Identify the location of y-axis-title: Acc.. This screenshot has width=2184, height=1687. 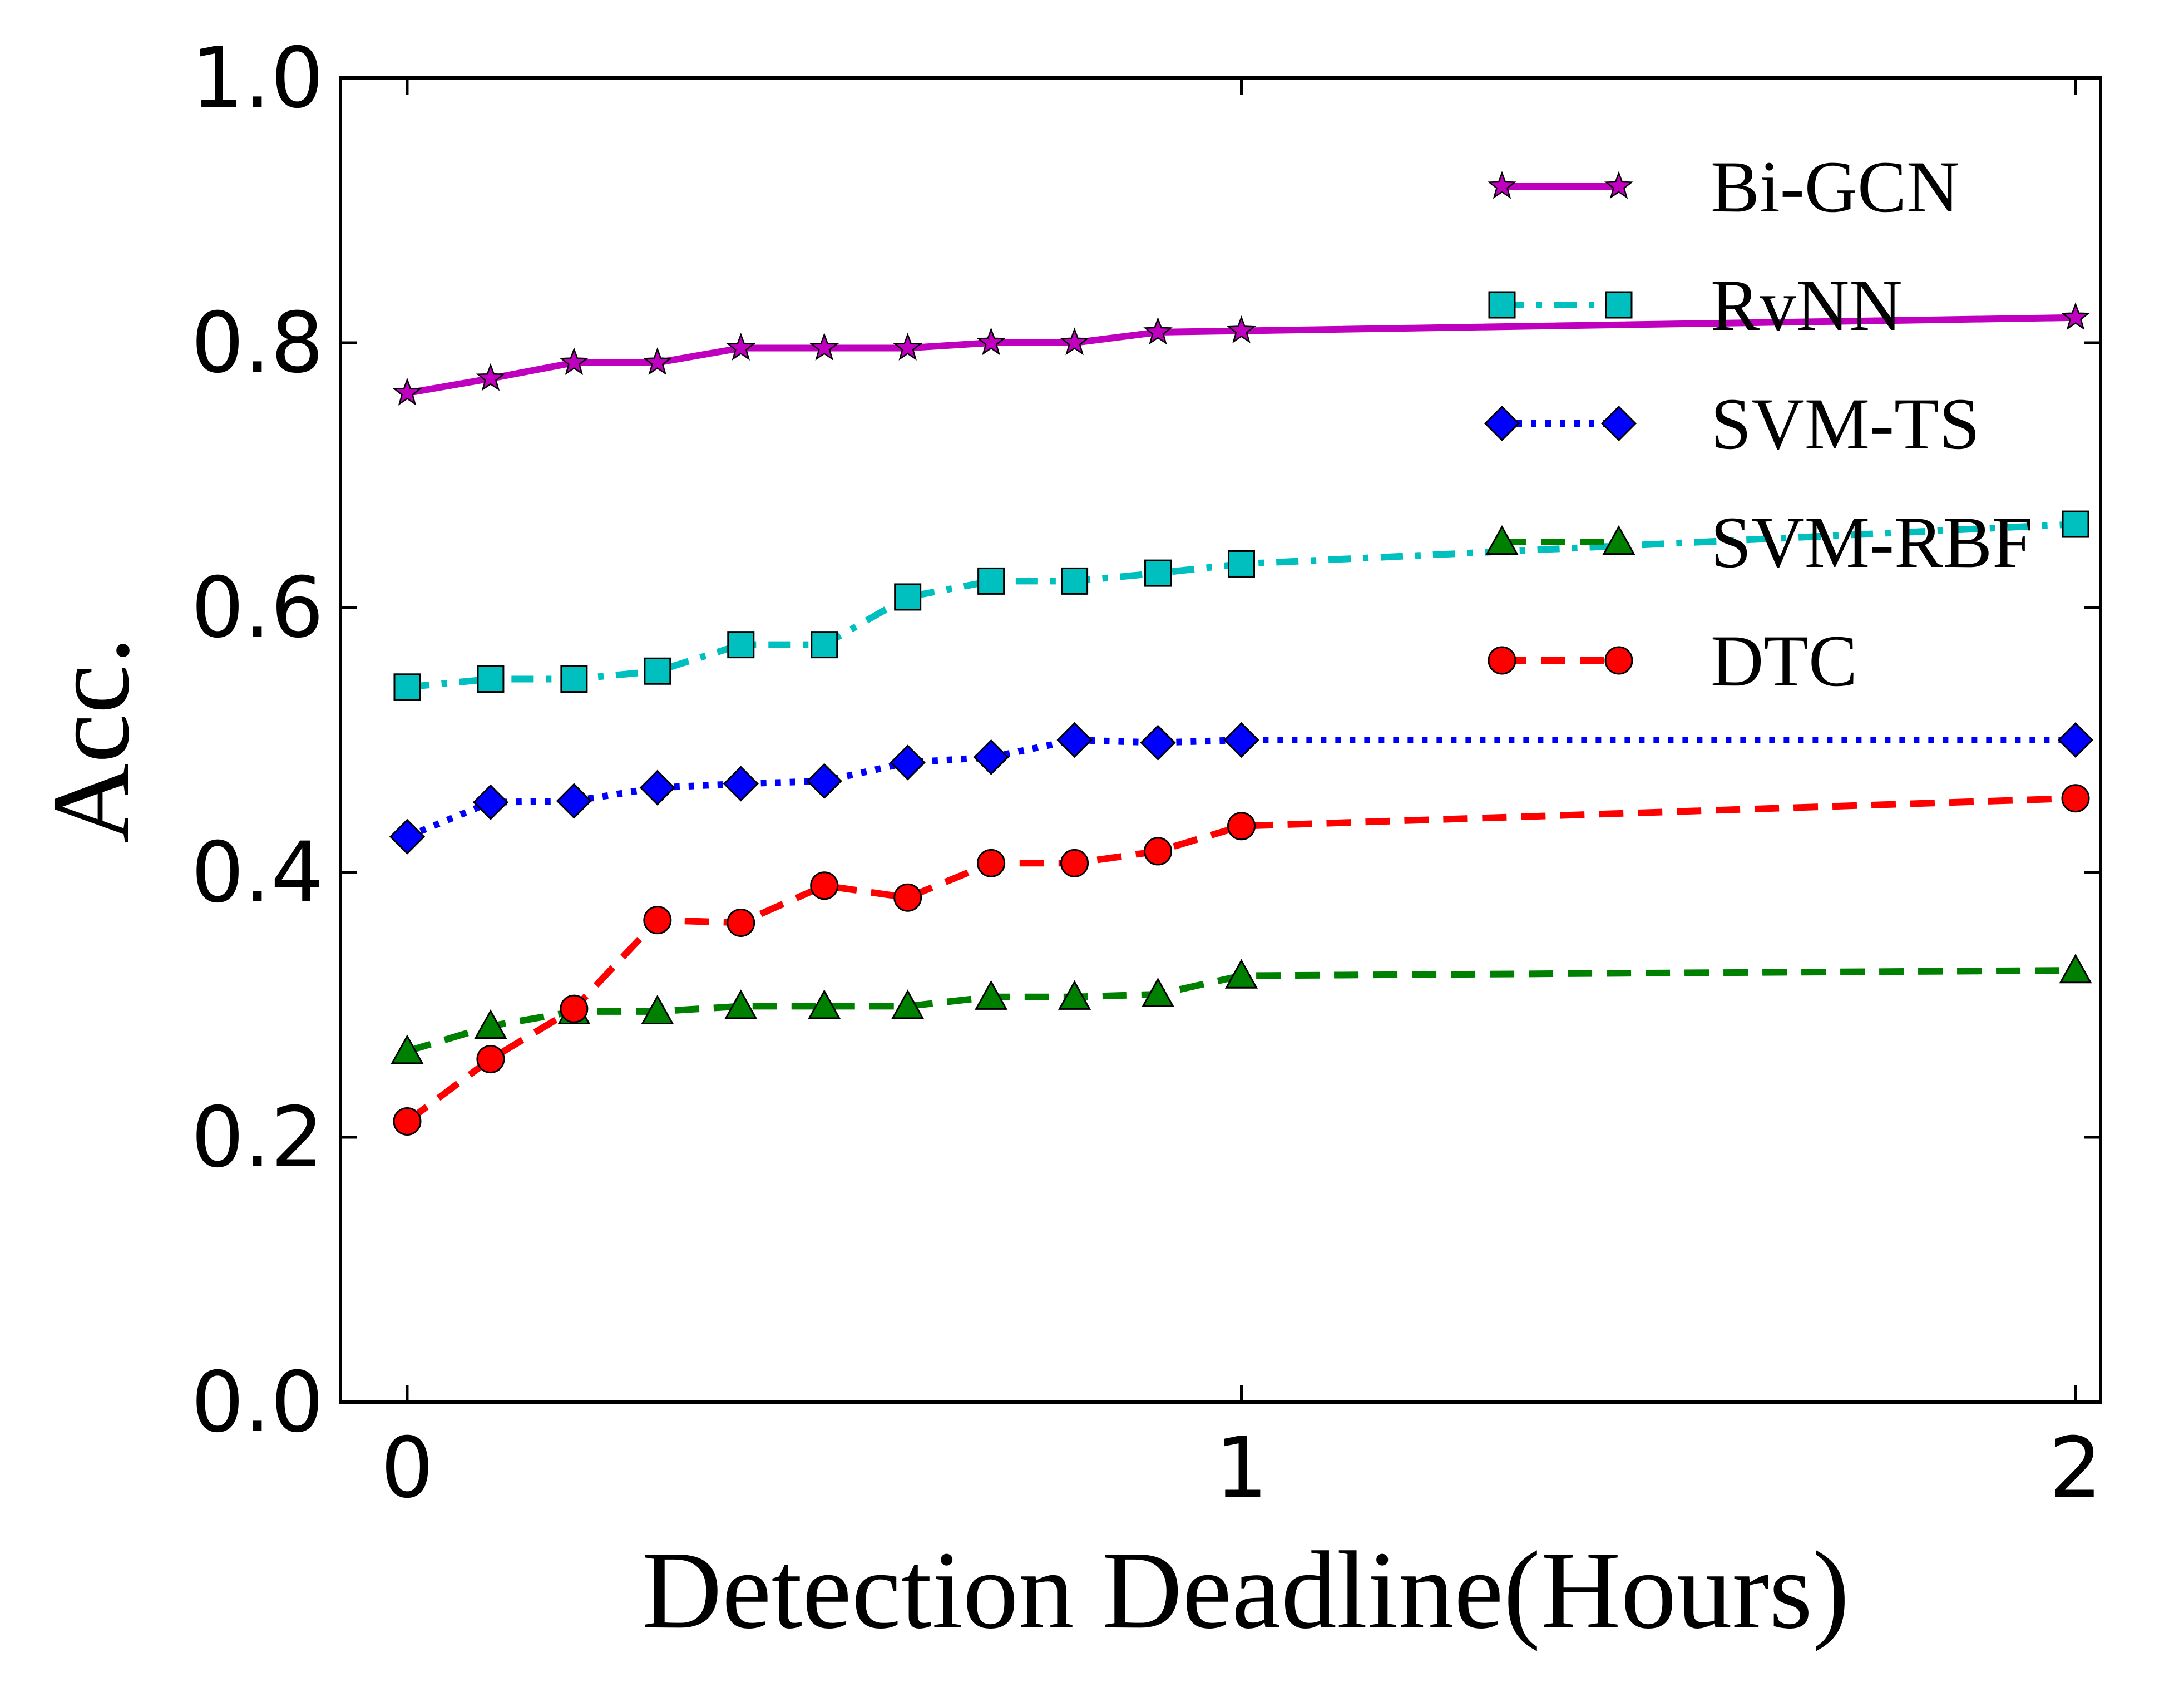
(90, 741).